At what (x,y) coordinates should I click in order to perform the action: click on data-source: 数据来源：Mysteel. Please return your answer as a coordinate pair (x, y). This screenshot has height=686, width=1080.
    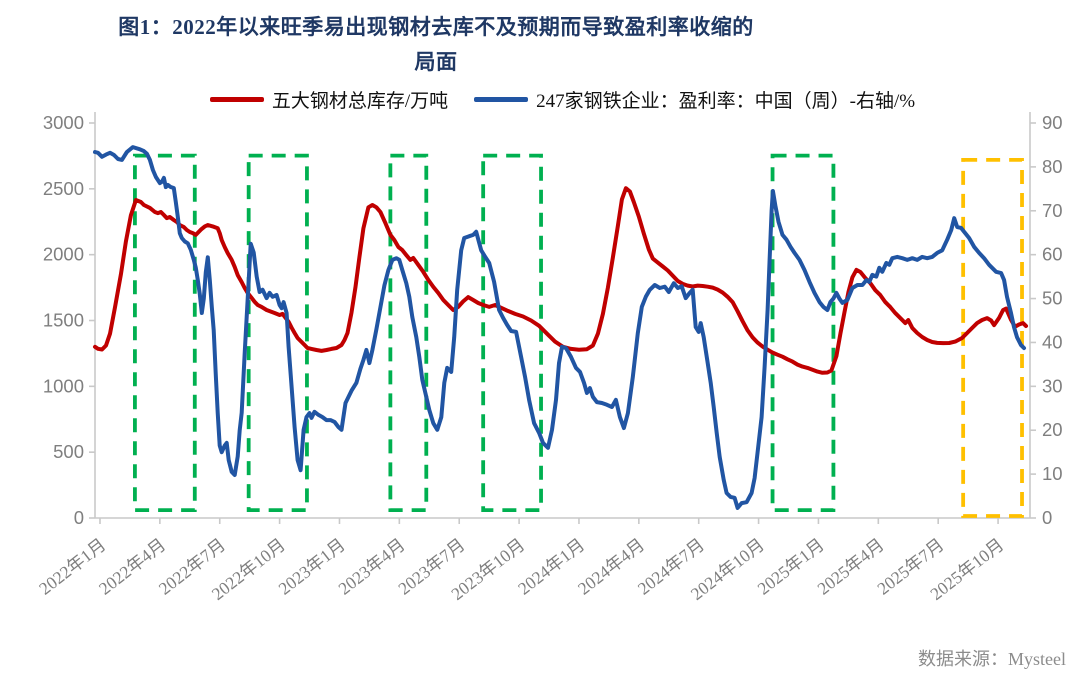
    Looking at the image, I should click on (992, 659).